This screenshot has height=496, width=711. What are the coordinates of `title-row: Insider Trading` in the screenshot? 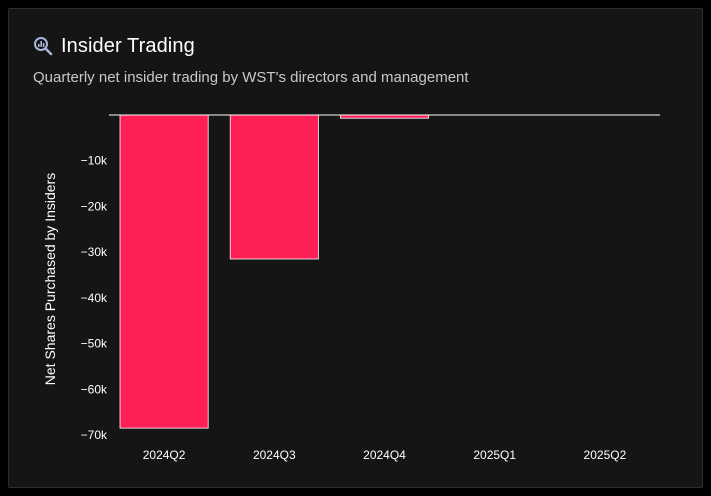 It's located at (114, 46).